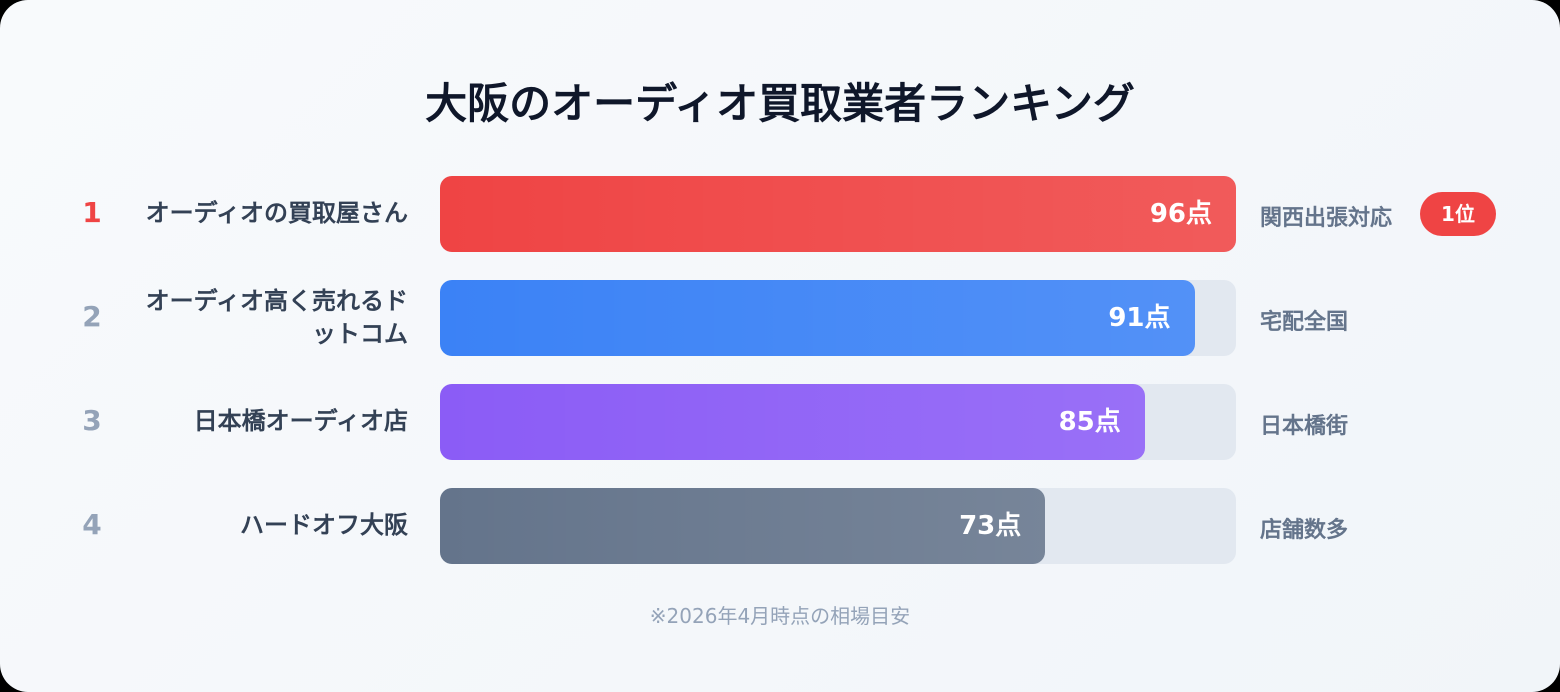  I want to click on chart-title: 大阪のオーディオ買取業者ランキング, so click(780, 103).